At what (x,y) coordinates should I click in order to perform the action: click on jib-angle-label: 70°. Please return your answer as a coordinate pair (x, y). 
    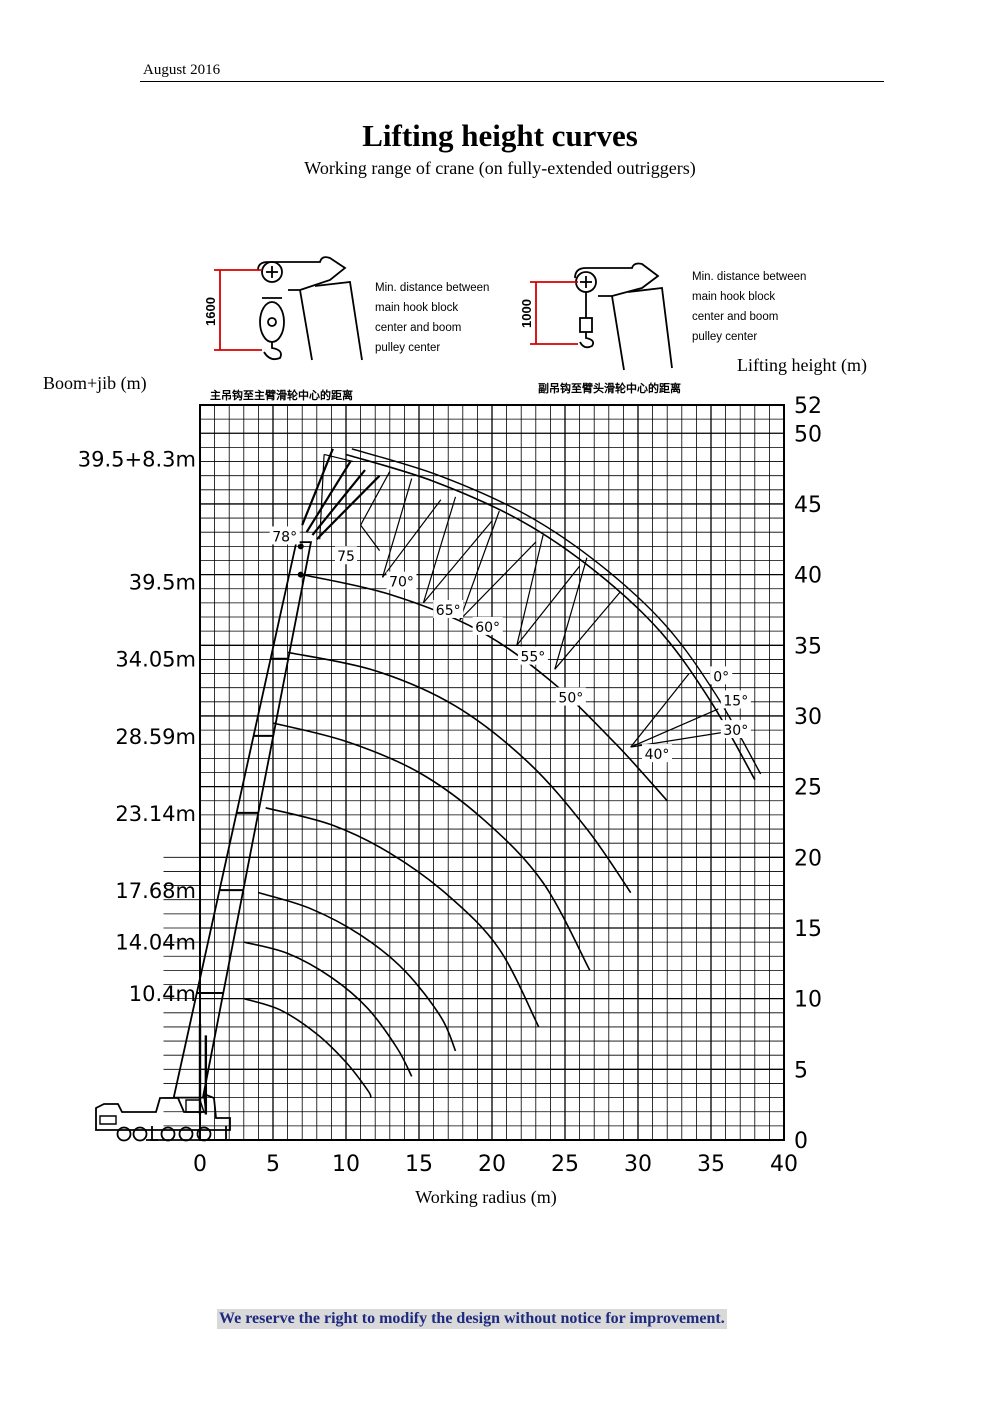
    Looking at the image, I should click on (401, 583).